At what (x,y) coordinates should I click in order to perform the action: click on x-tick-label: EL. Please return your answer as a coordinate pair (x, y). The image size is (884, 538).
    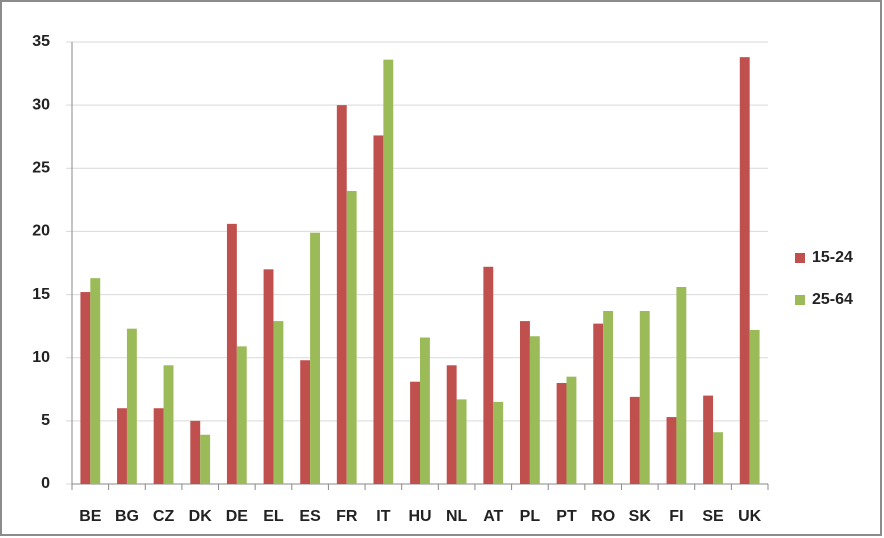
    Looking at the image, I should click on (273, 516).